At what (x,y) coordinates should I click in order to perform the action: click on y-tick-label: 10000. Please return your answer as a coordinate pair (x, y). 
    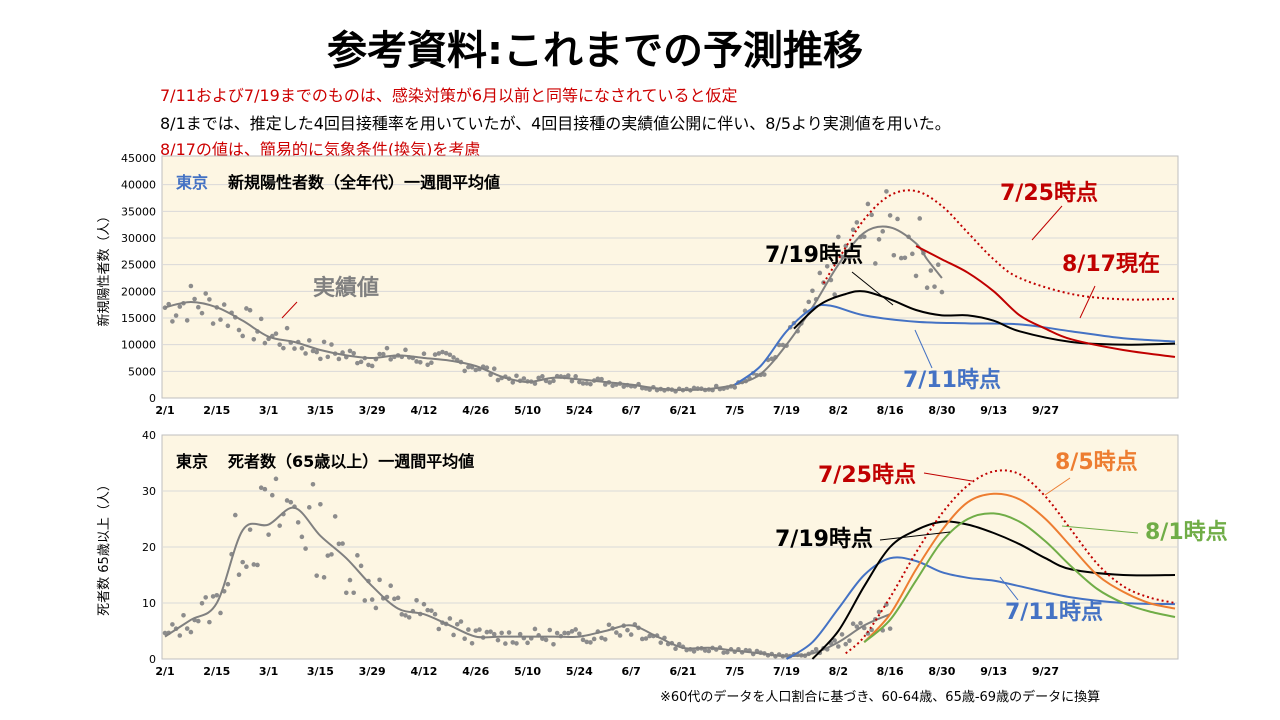
    Looking at the image, I should click on (138, 345).